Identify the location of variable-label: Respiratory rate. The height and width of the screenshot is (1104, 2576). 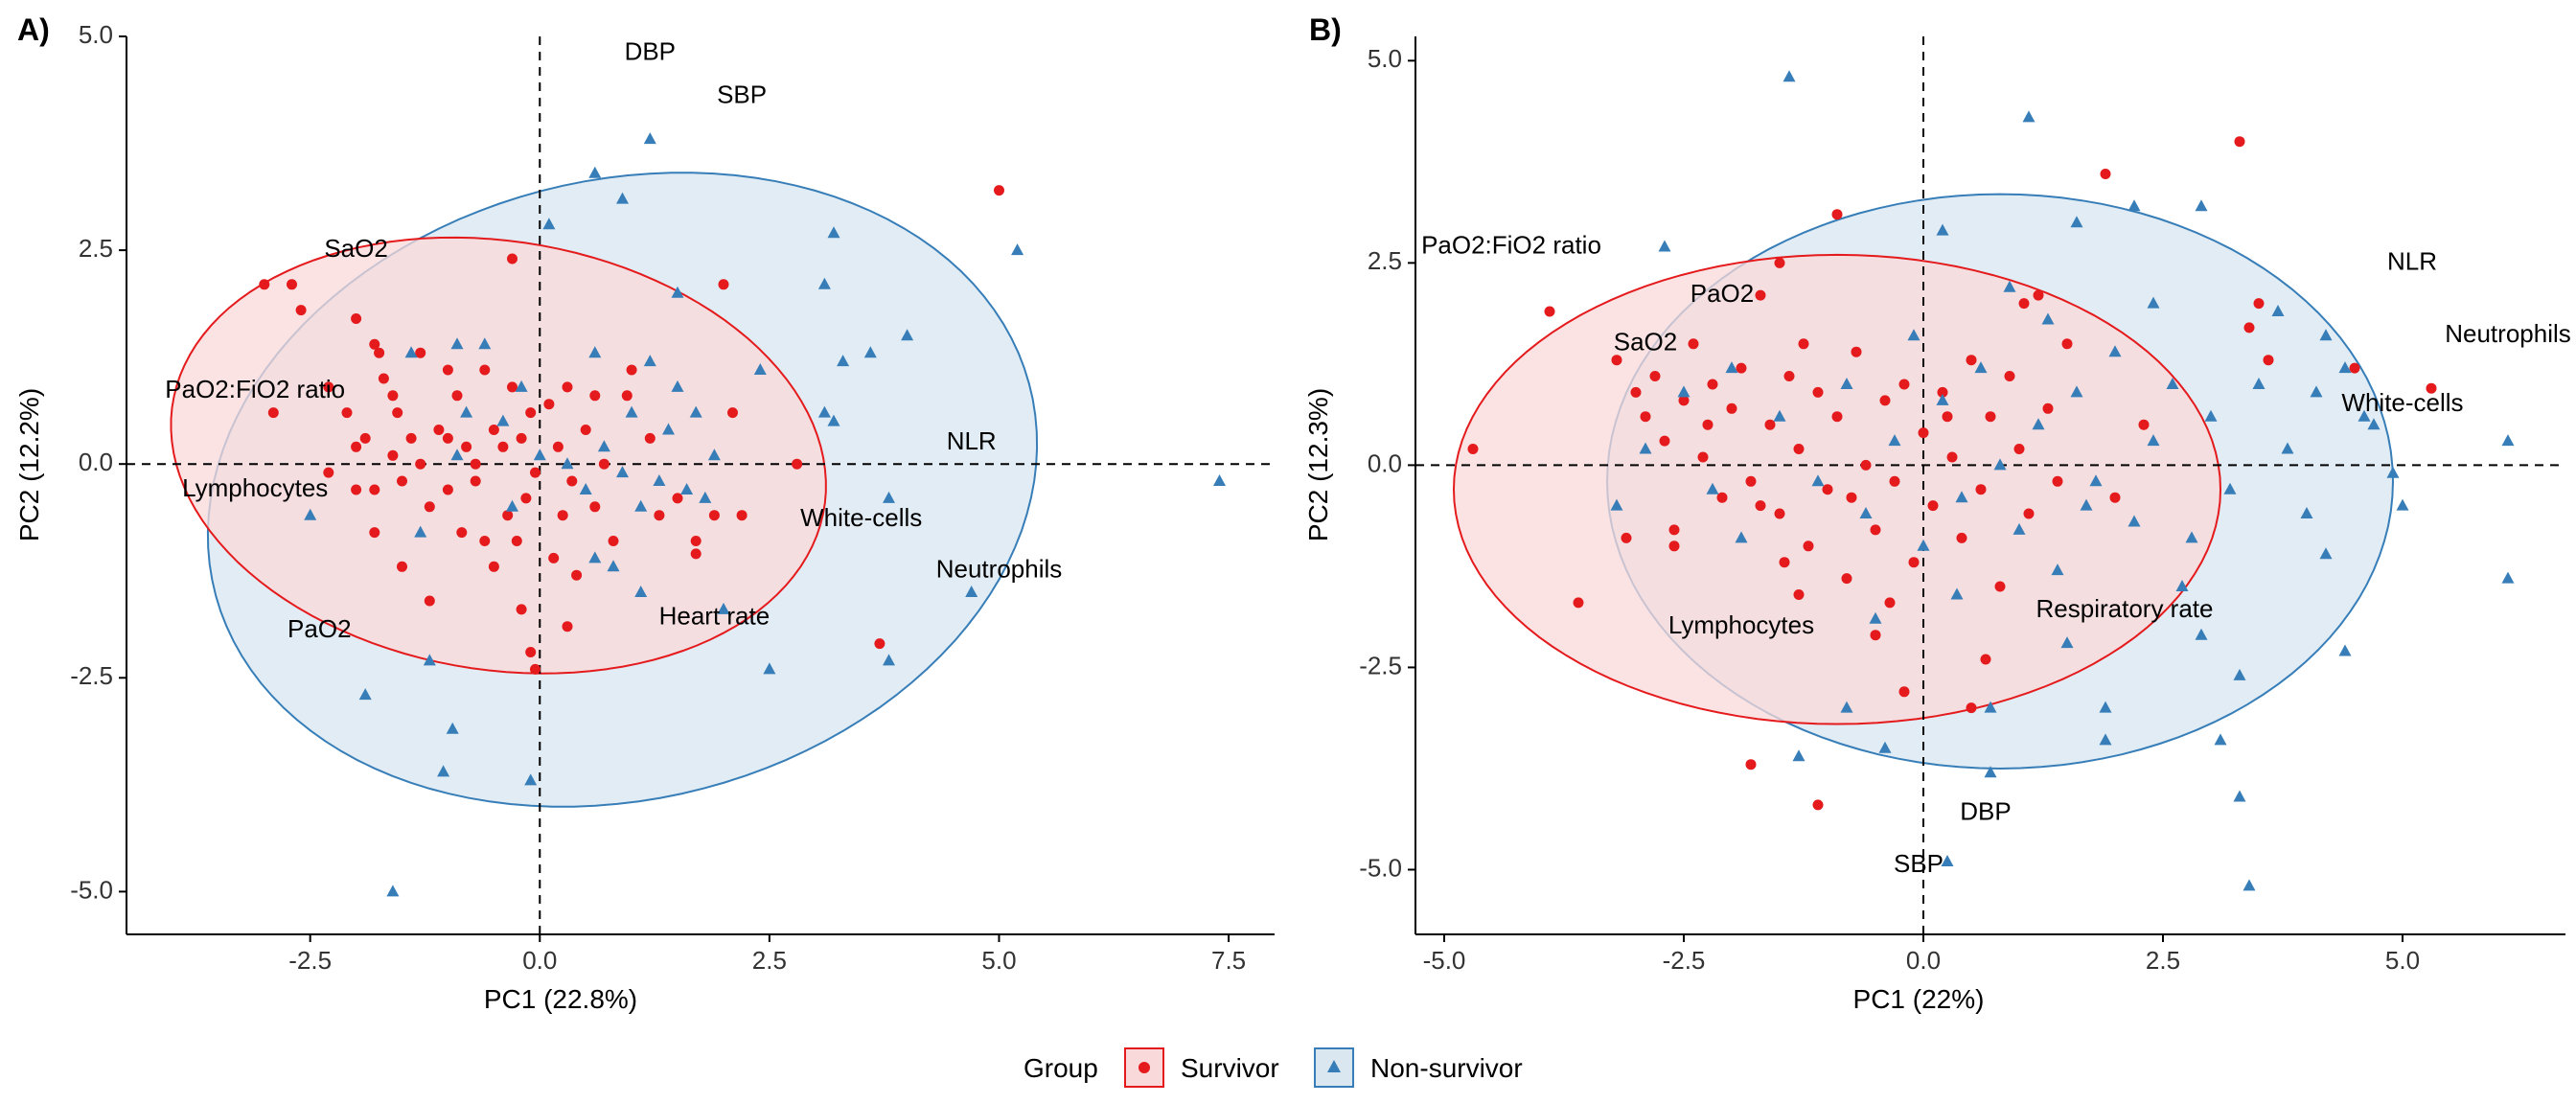
(2125, 608).